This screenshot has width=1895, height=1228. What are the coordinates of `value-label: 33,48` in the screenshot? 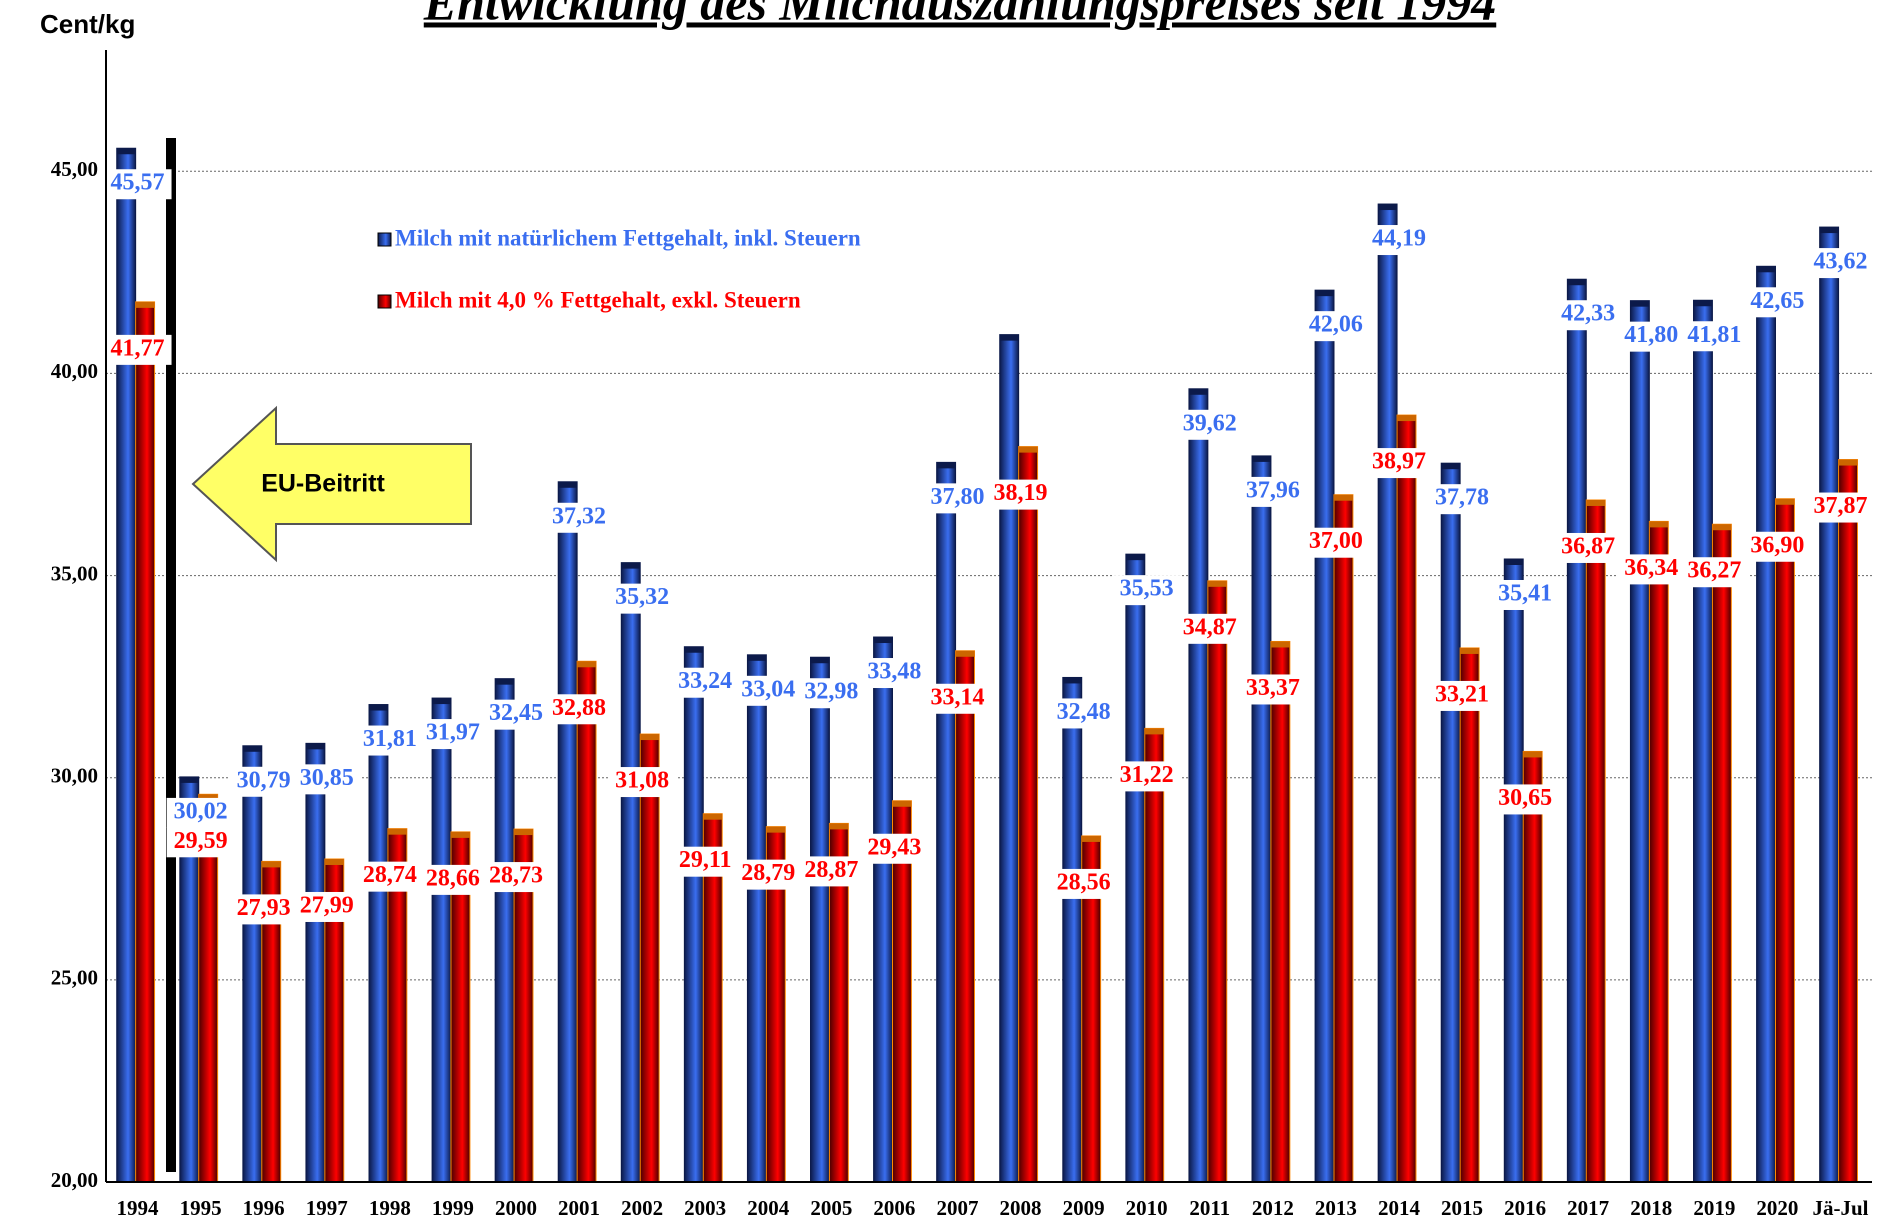 It's located at (894, 672).